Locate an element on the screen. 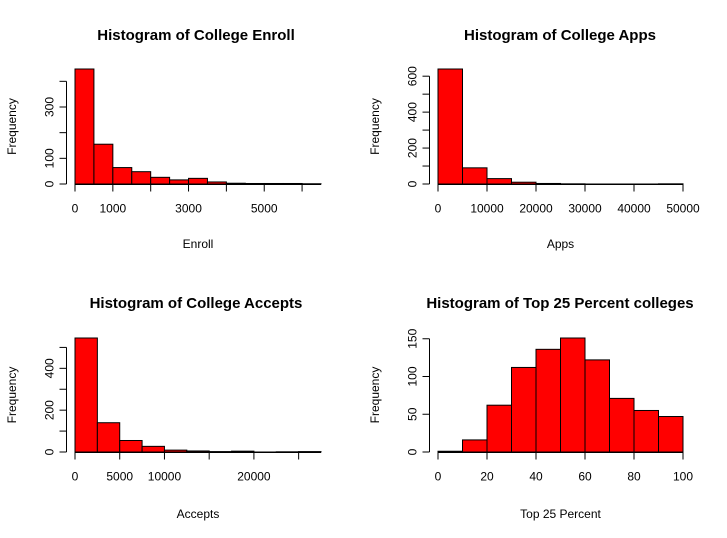  x-tick-label: 40000 is located at coordinates (634, 209).